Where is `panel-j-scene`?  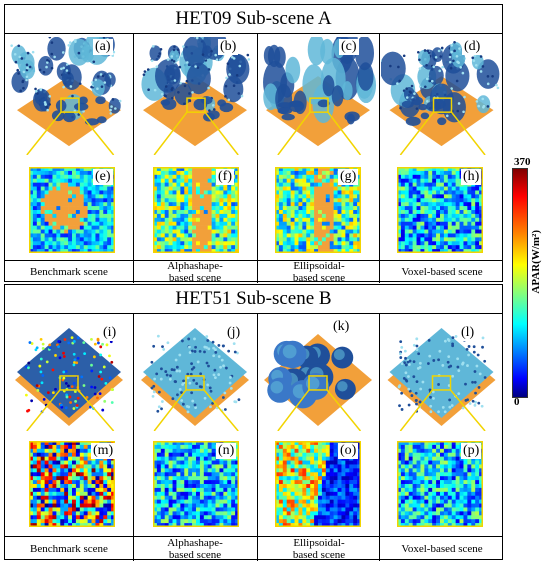
panel-j-scene is located at coordinates (195, 373).